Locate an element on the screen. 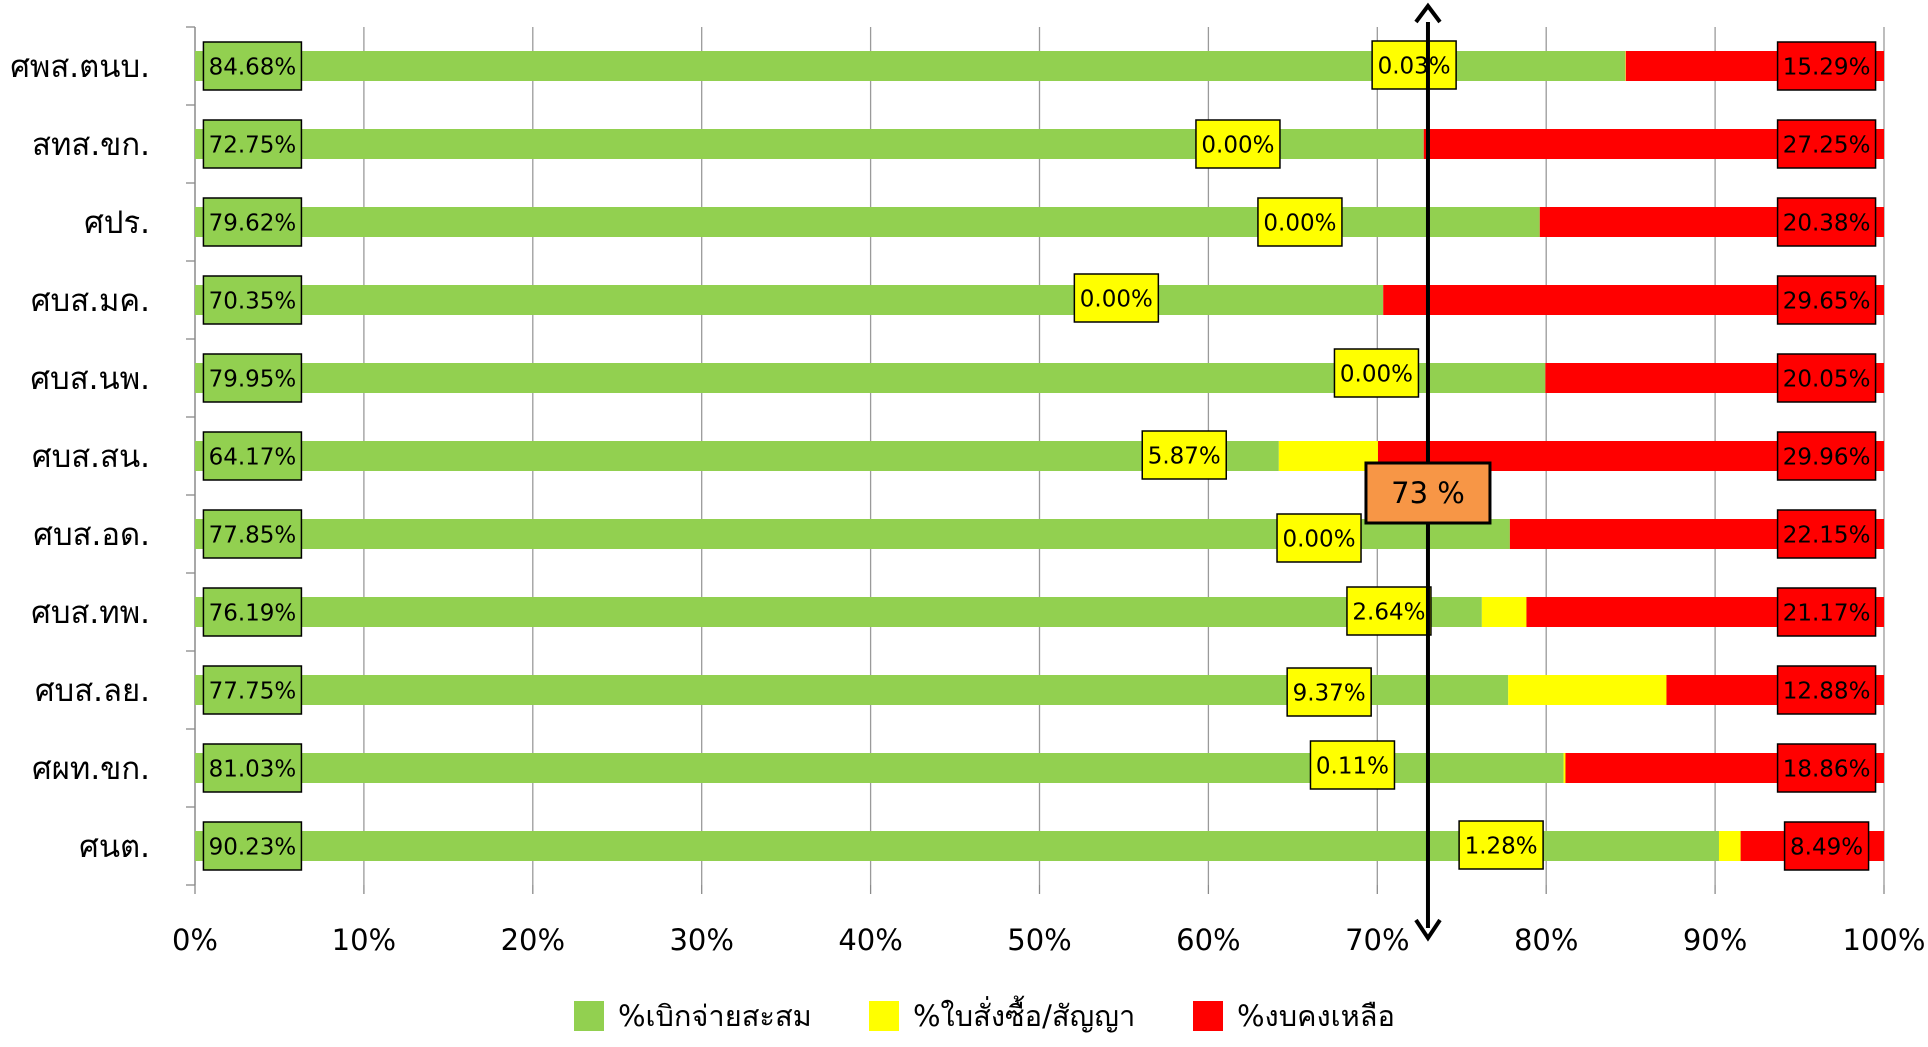  legend-item-completed: %เบิกจ่ายสะสม is located at coordinates (715, 1016).